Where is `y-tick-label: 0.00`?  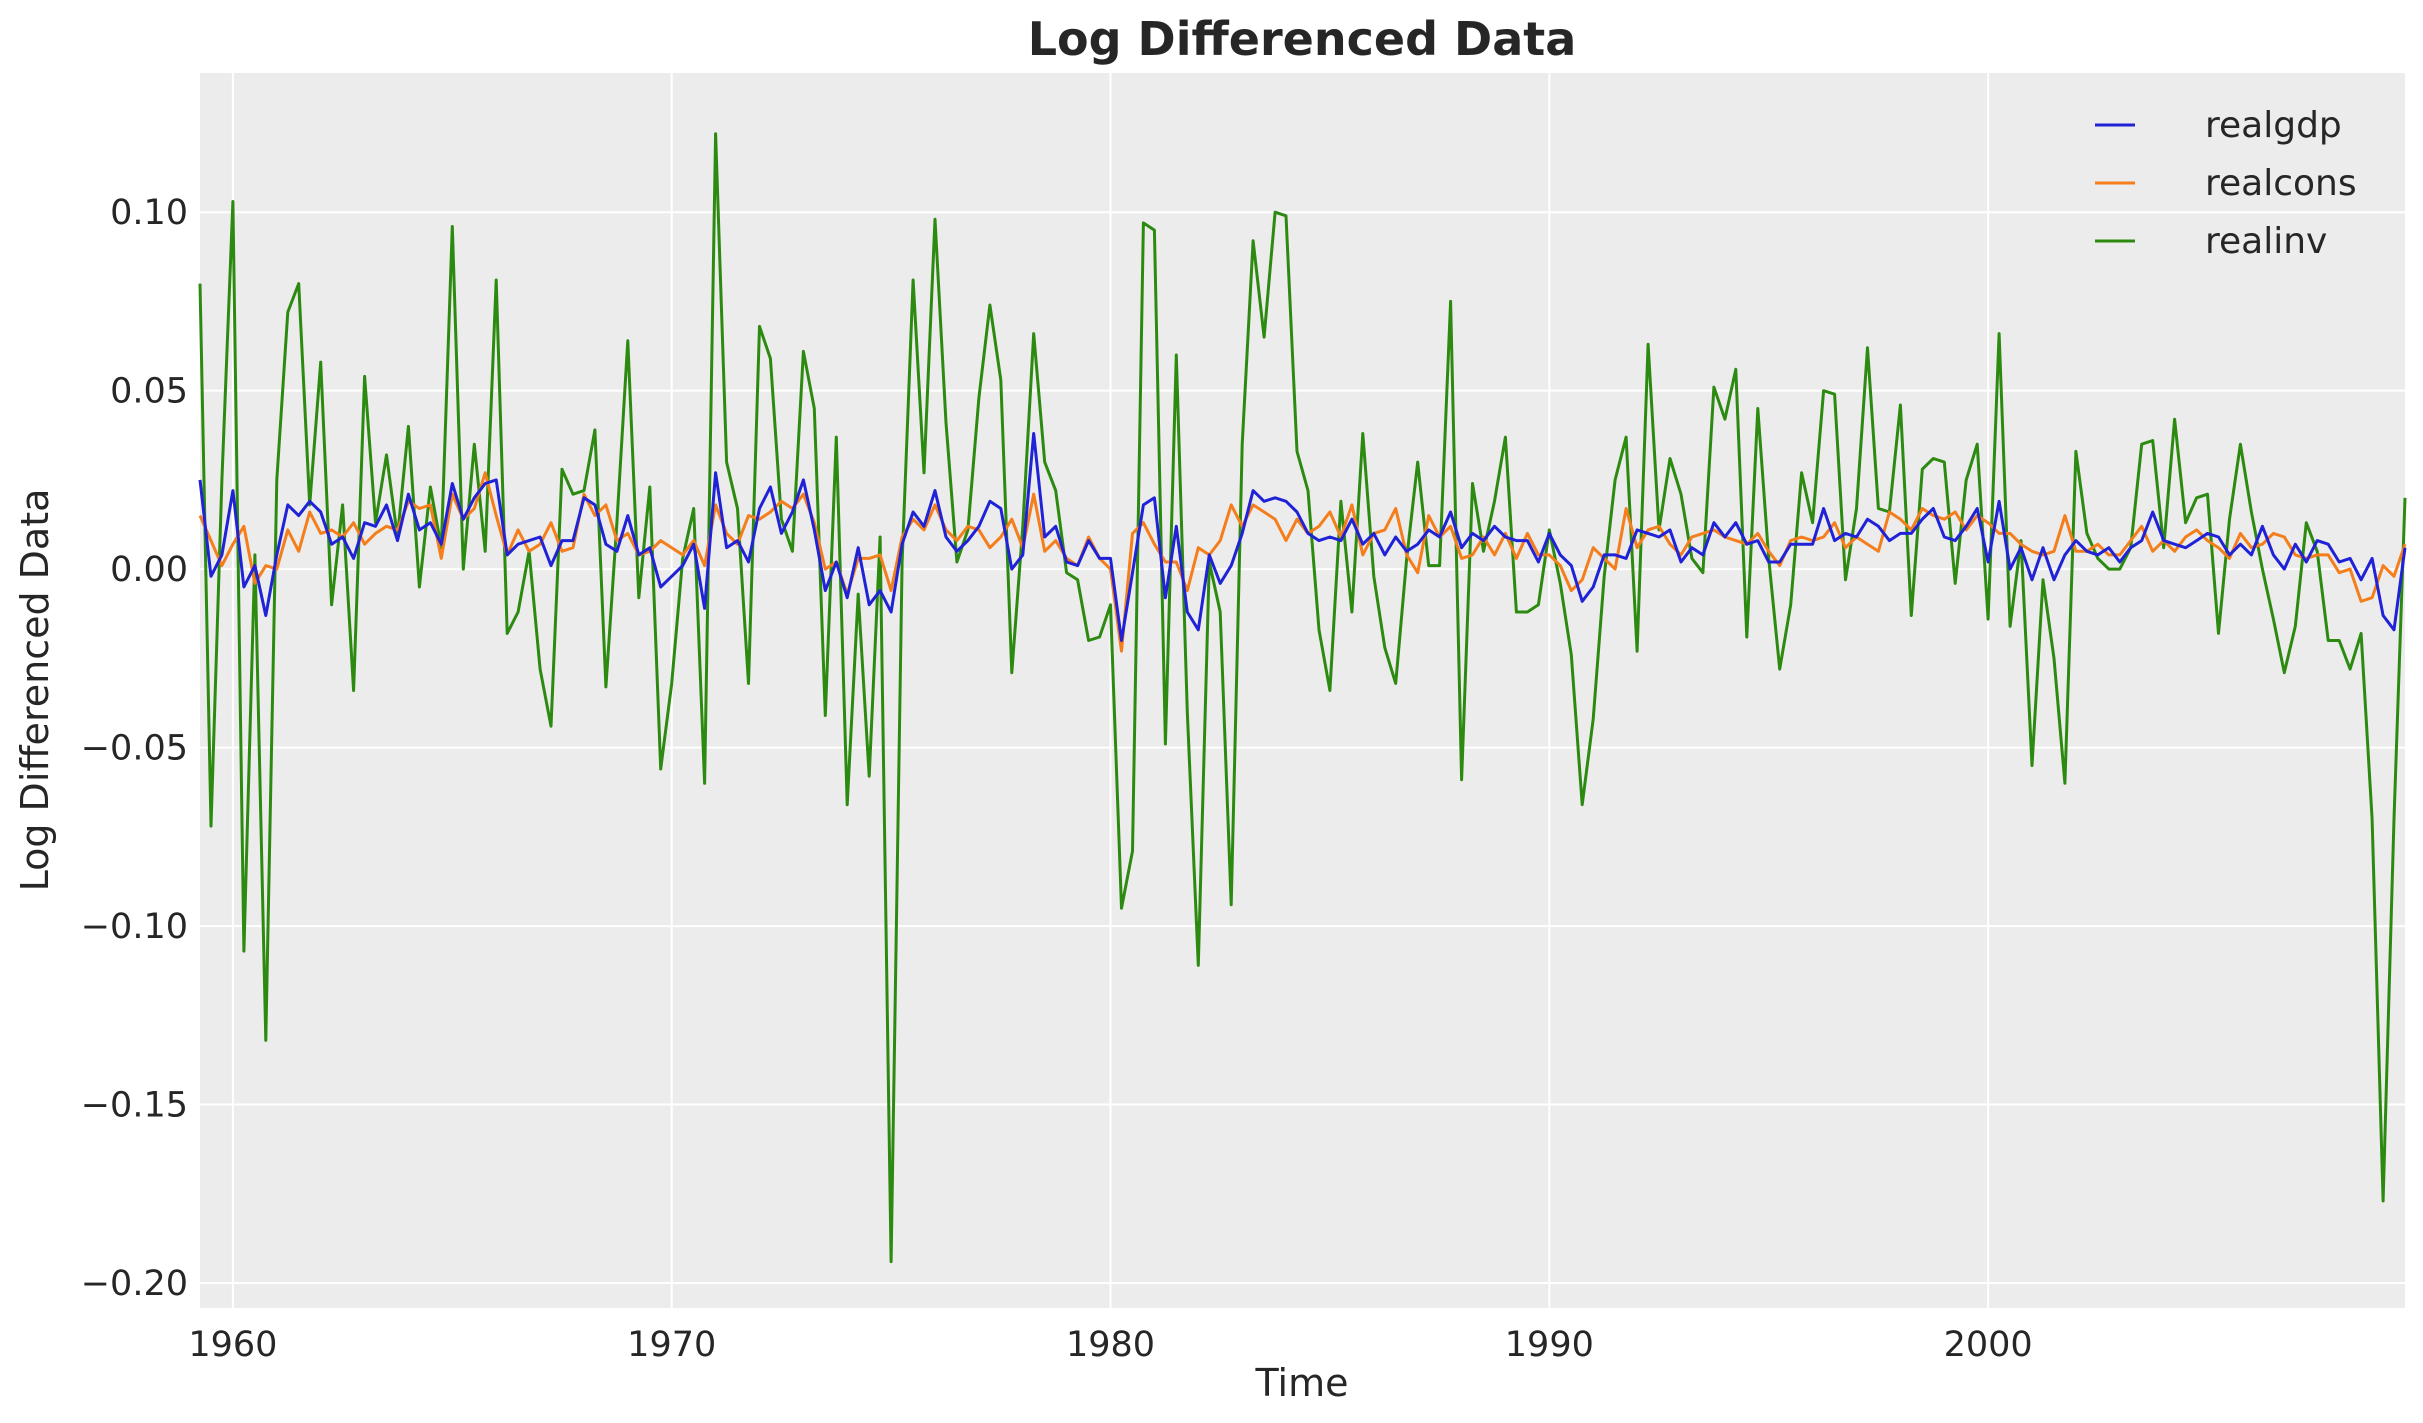 y-tick-label: 0.00 is located at coordinates (149, 570).